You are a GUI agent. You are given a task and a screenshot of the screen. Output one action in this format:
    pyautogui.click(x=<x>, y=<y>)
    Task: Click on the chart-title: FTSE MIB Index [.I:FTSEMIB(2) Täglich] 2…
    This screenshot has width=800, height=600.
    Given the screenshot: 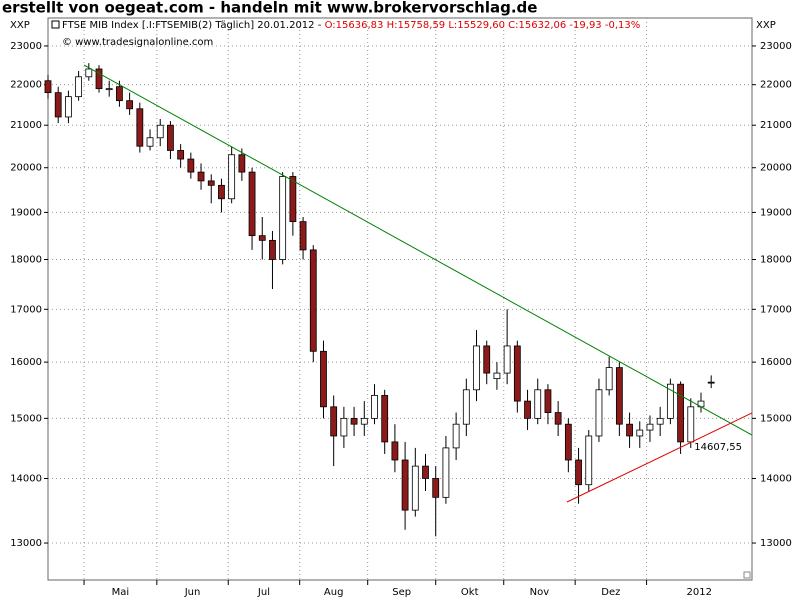 What is the action you would take?
    pyautogui.click(x=351, y=25)
    